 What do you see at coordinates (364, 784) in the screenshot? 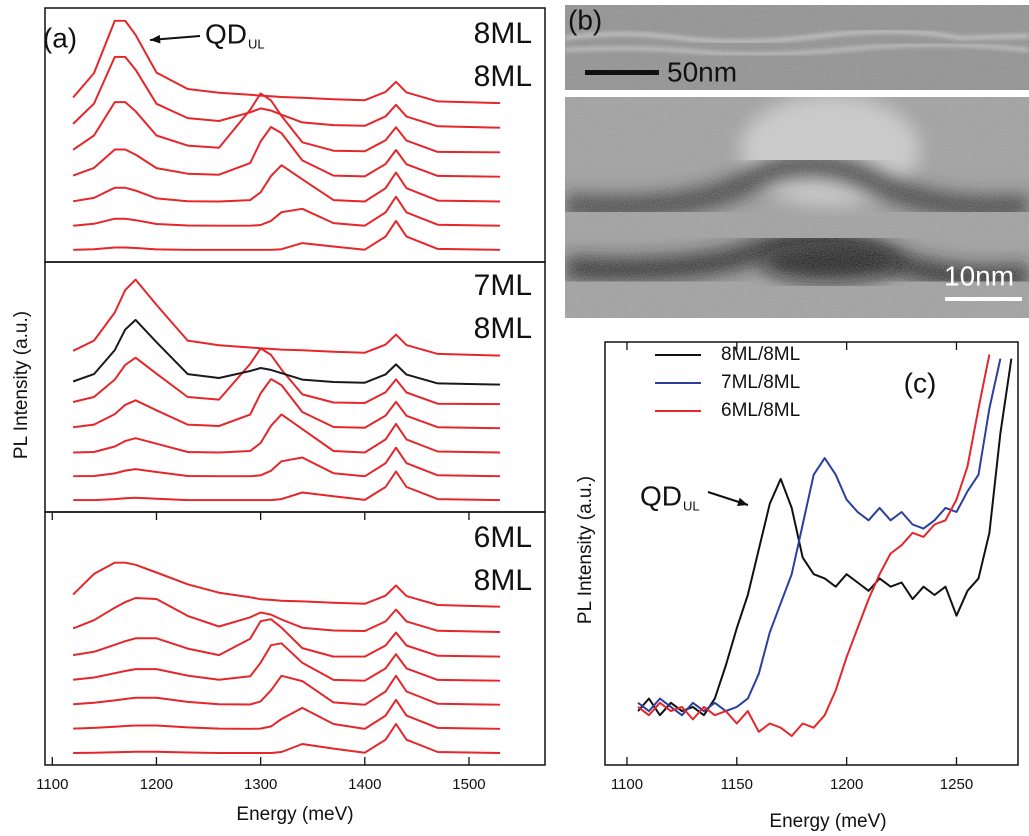
I see `x-tick-label: 1400` at bounding box center [364, 784].